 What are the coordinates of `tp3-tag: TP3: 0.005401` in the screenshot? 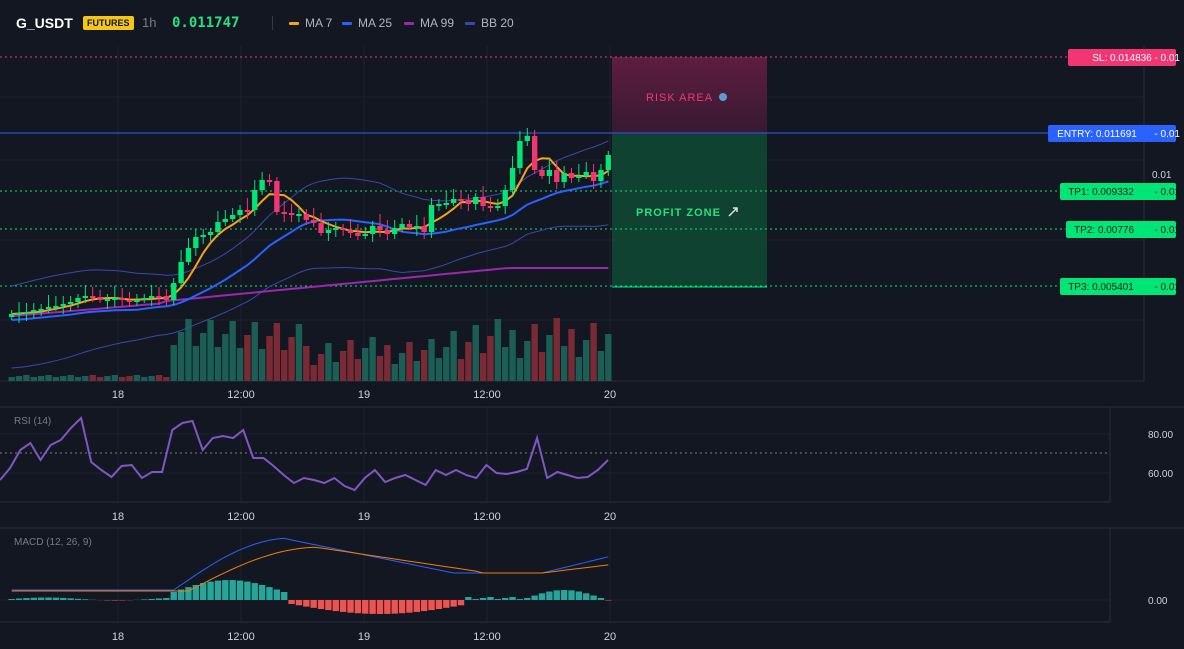 It's located at (1118, 286).